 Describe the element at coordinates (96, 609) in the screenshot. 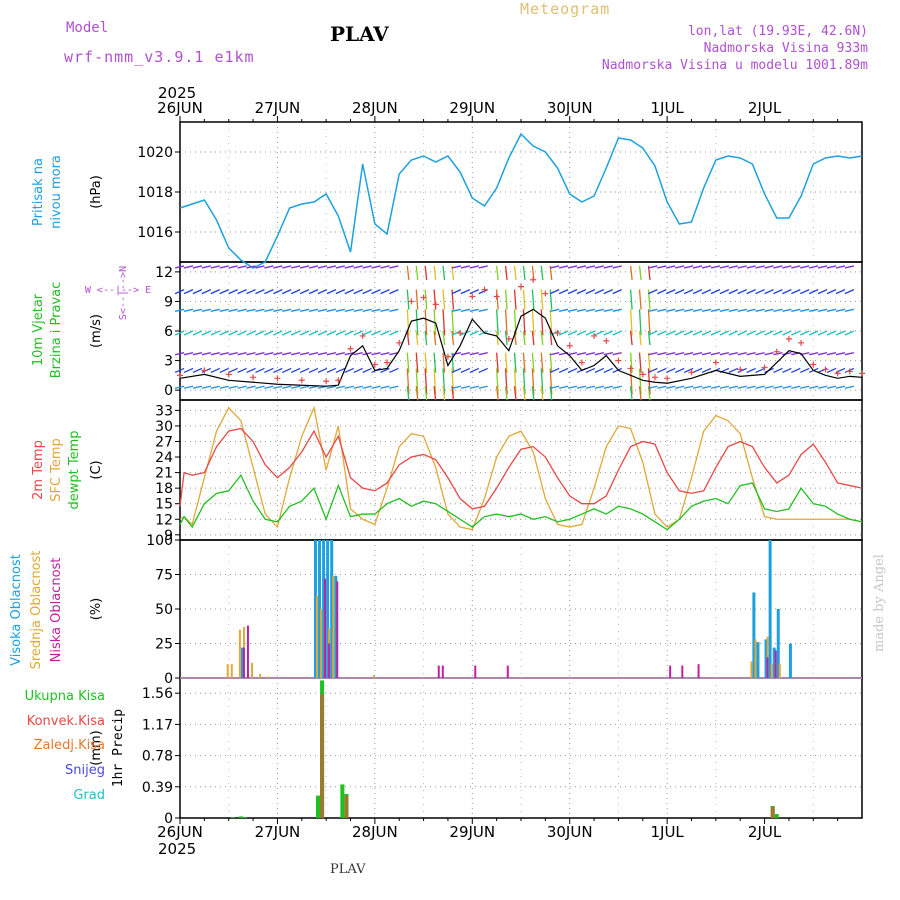

I see `cloud-ylabel: (%)` at that location.